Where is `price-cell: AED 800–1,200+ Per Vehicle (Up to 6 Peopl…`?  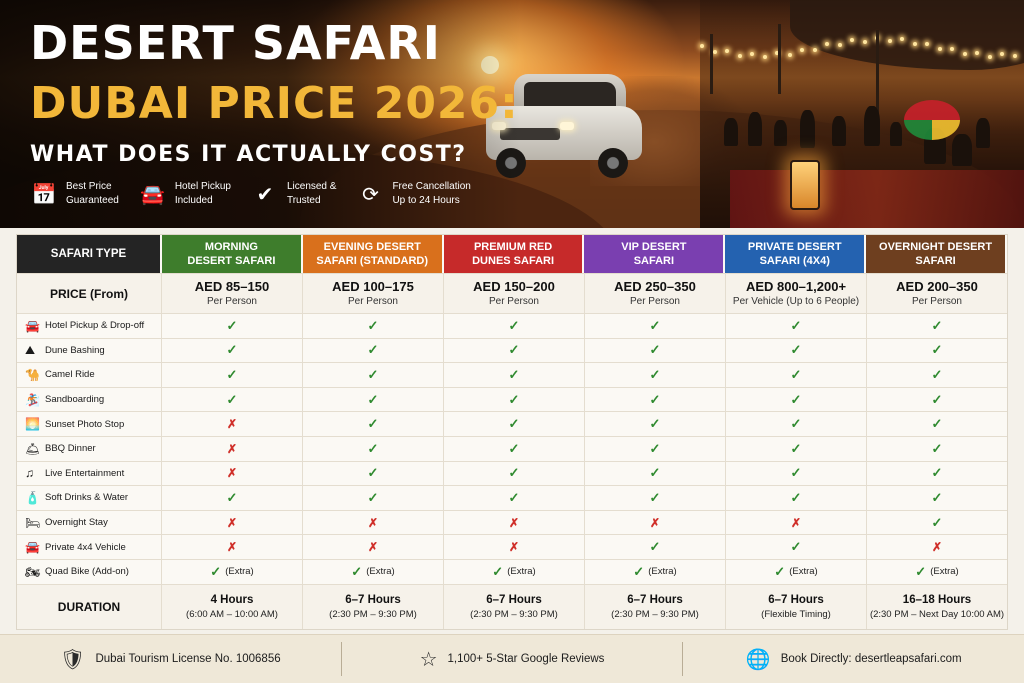
price-cell: AED 800–1,200+ Per Vehicle (Up to 6 Peopl… is located at coordinates (796, 293).